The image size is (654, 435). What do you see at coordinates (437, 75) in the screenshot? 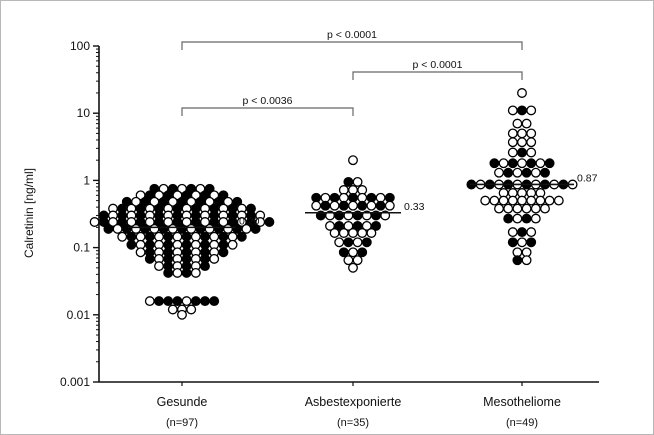
I see `significance-bracket` at bounding box center [437, 75].